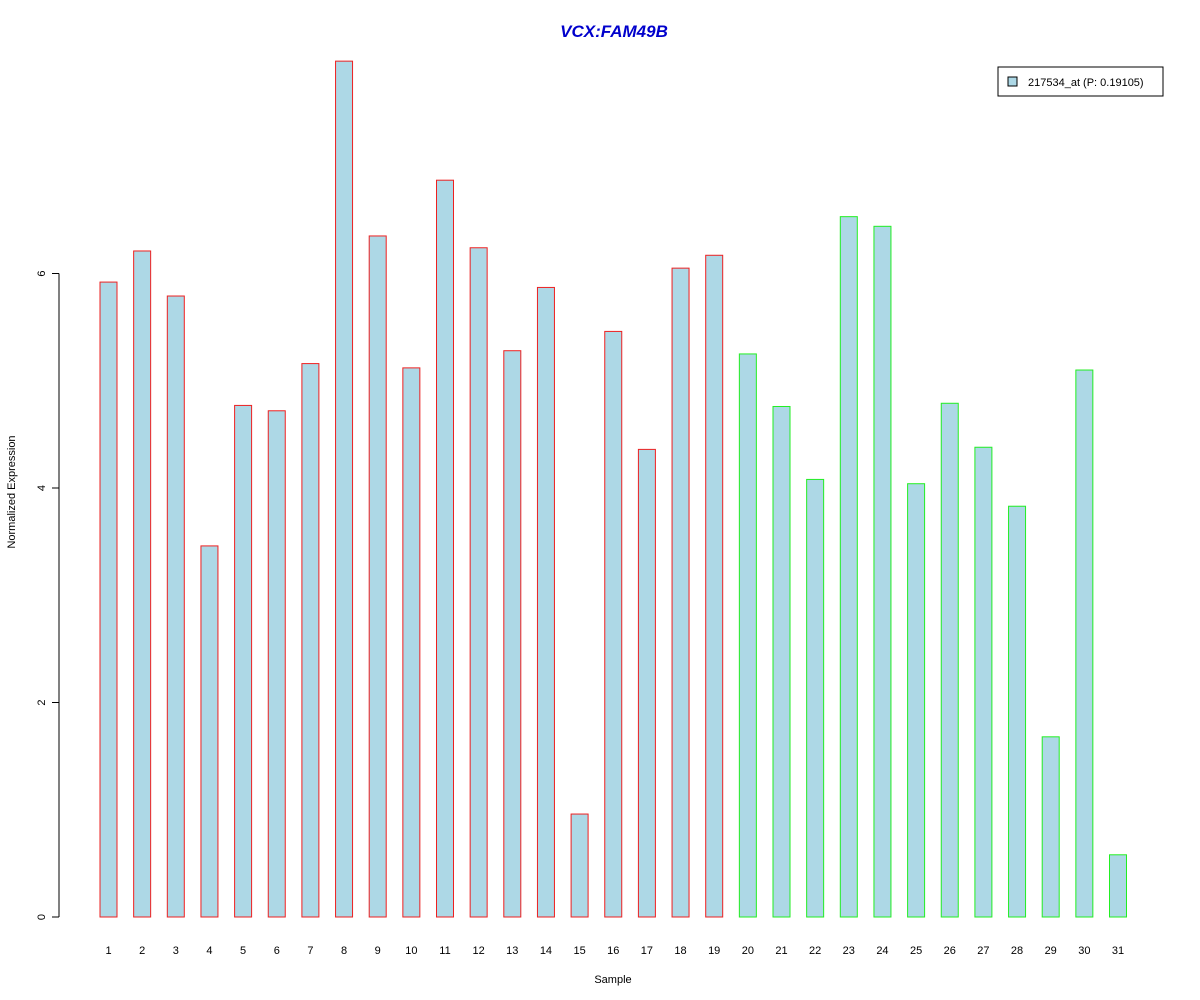 This screenshot has height=1000, width=1200. What do you see at coordinates (647, 951) in the screenshot?
I see `x-tick-label: 17` at bounding box center [647, 951].